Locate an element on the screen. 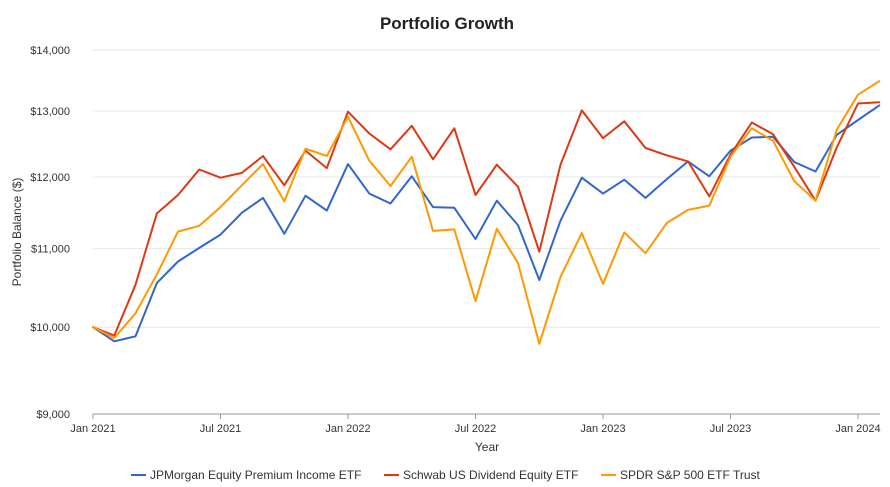 The width and height of the screenshot is (890, 487). y-tick-label: $13,000 is located at coordinates (50, 112).